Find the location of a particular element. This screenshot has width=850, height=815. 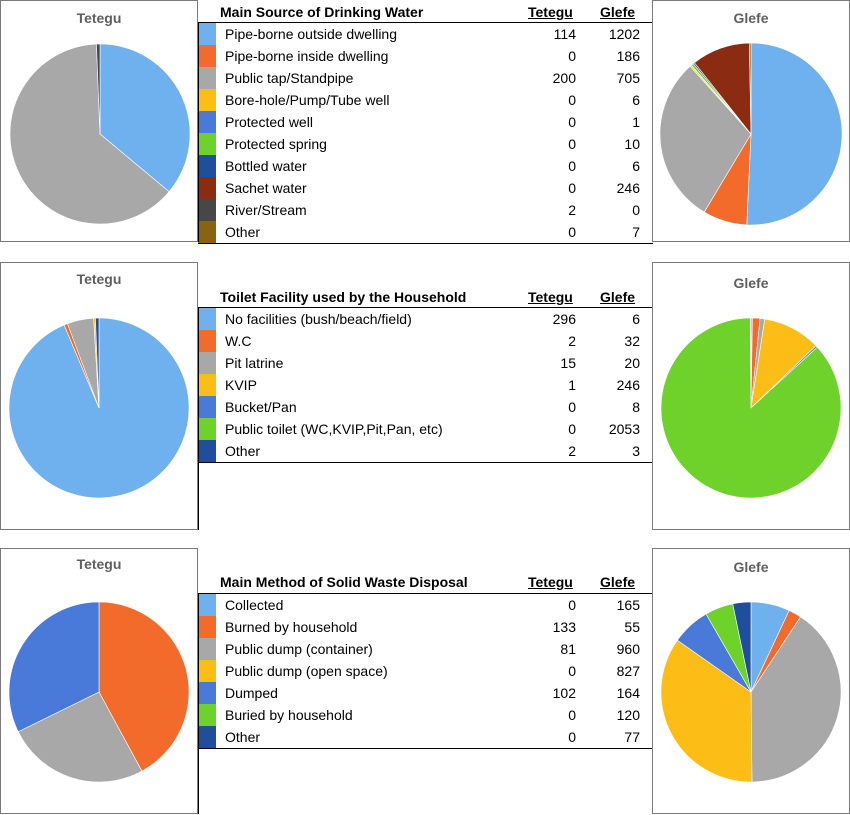

row-value-2: 77 is located at coordinates (632, 737).